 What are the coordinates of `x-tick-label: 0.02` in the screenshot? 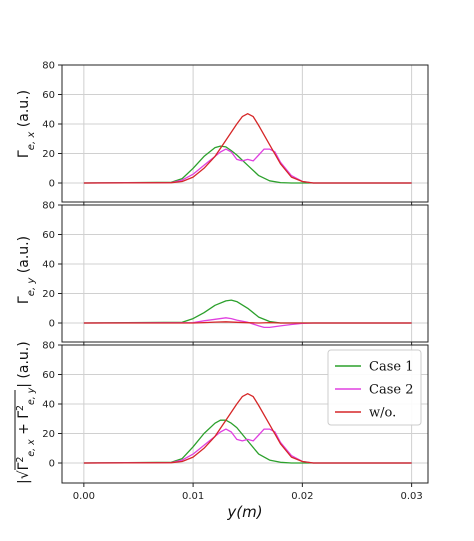 It's located at (302, 496).